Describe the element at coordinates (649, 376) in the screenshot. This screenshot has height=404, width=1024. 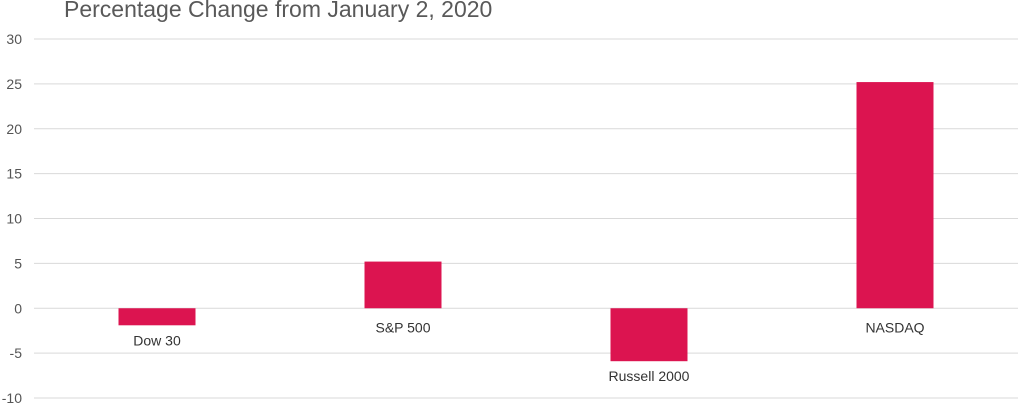
I see `category-label: Russell 2000` at that location.